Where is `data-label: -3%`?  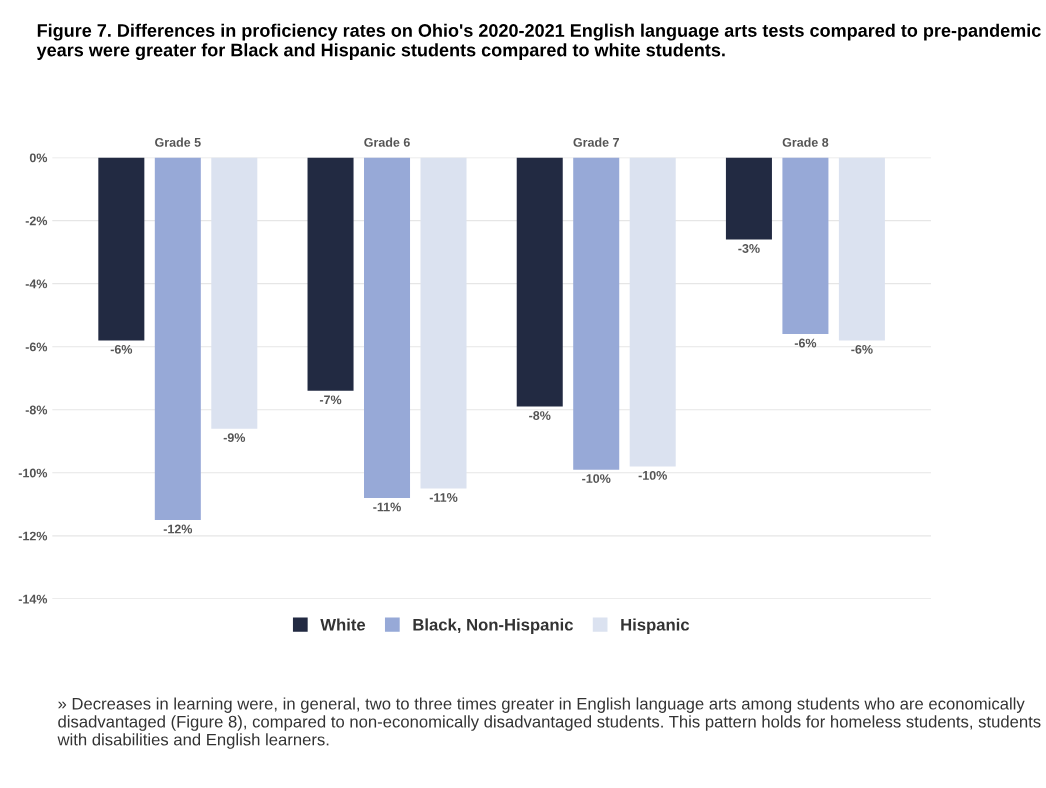 data-label: -3% is located at coordinates (749, 248).